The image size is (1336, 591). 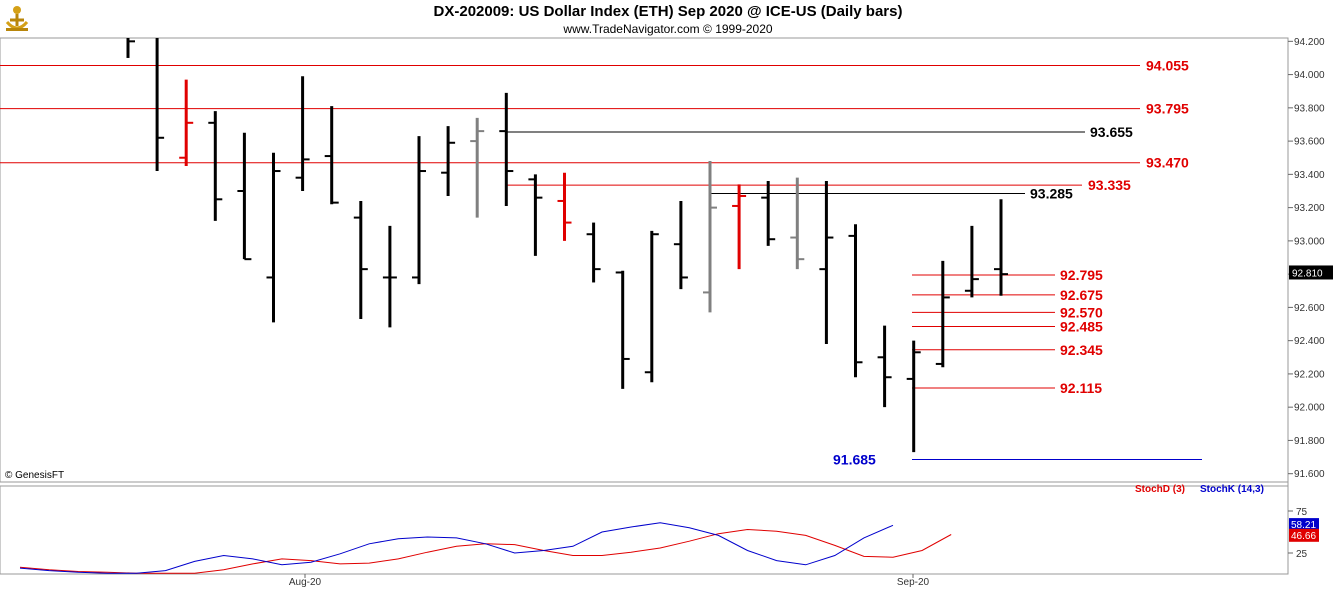 What do you see at coordinates (1309, 42) in the screenshot?
I see `price-tick-label: 94.200` at bounding box center [1309, 42].